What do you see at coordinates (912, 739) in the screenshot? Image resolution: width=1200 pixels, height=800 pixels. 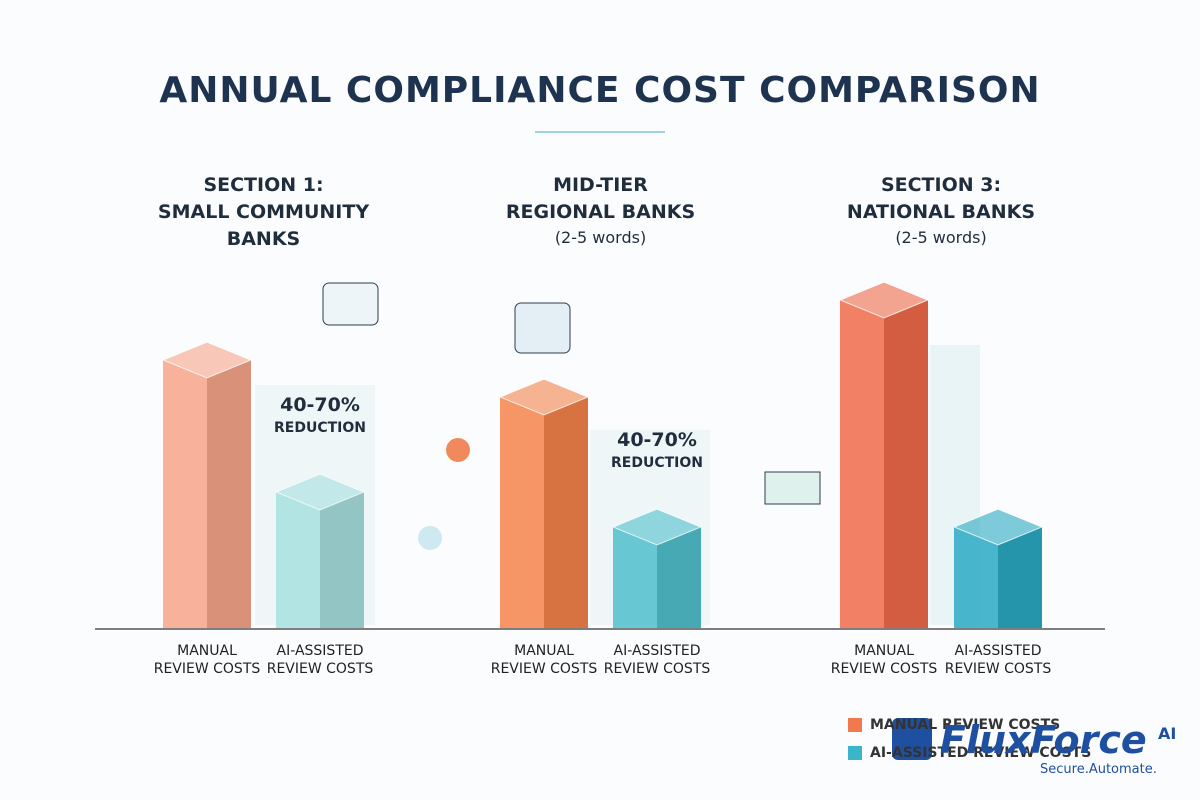 I see `logo-mark` at bounding box center [912, 739].